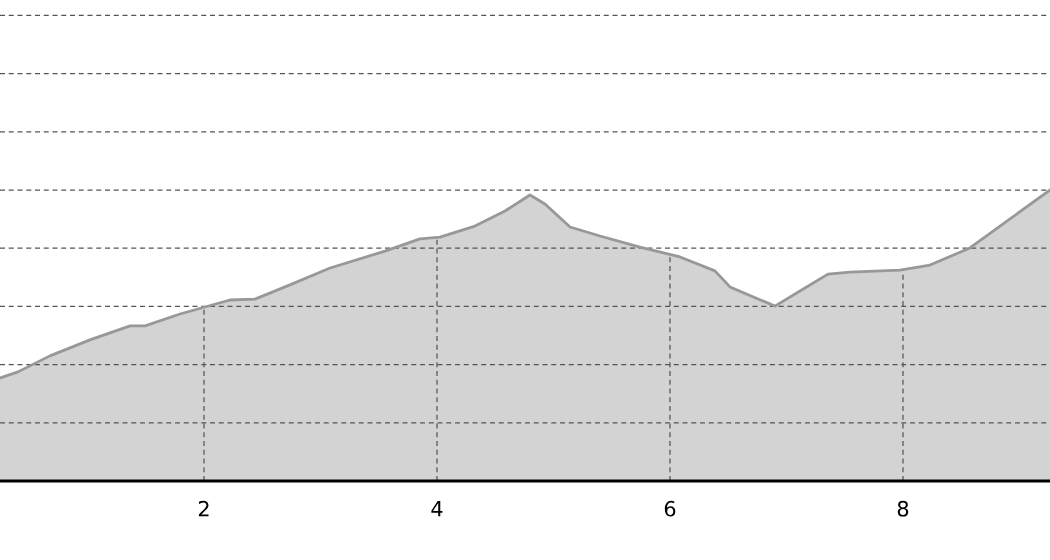 The width and height of the screenshot is (1050, 560). What do you see at coordinates (903, 508) in the screenshot?
I see `x-tick-label: 8` at bounding box center [903, 508].